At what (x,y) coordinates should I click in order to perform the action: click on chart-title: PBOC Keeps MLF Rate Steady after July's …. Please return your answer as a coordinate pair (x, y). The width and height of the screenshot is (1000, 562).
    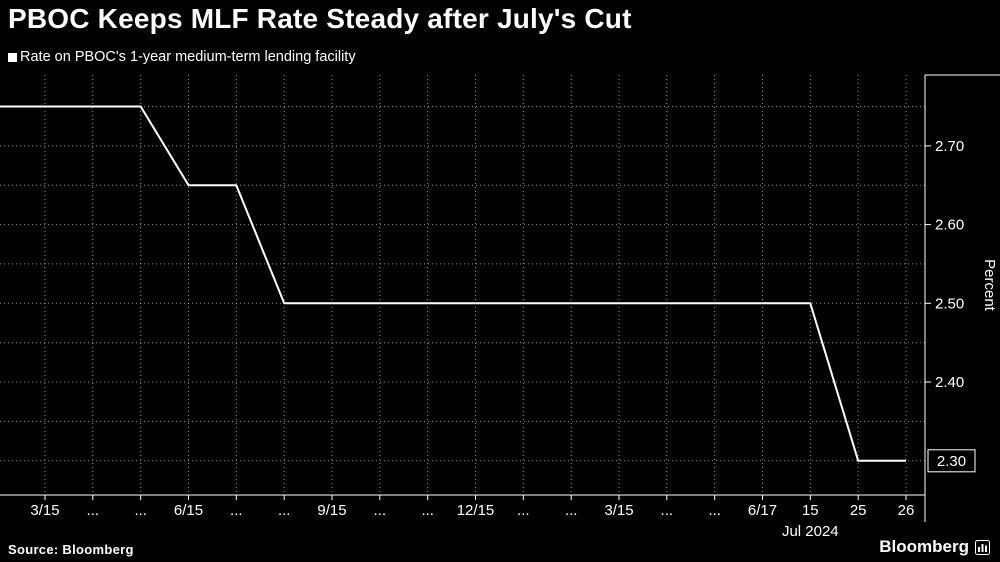
    Looking at the image, I should click on (320, 18).